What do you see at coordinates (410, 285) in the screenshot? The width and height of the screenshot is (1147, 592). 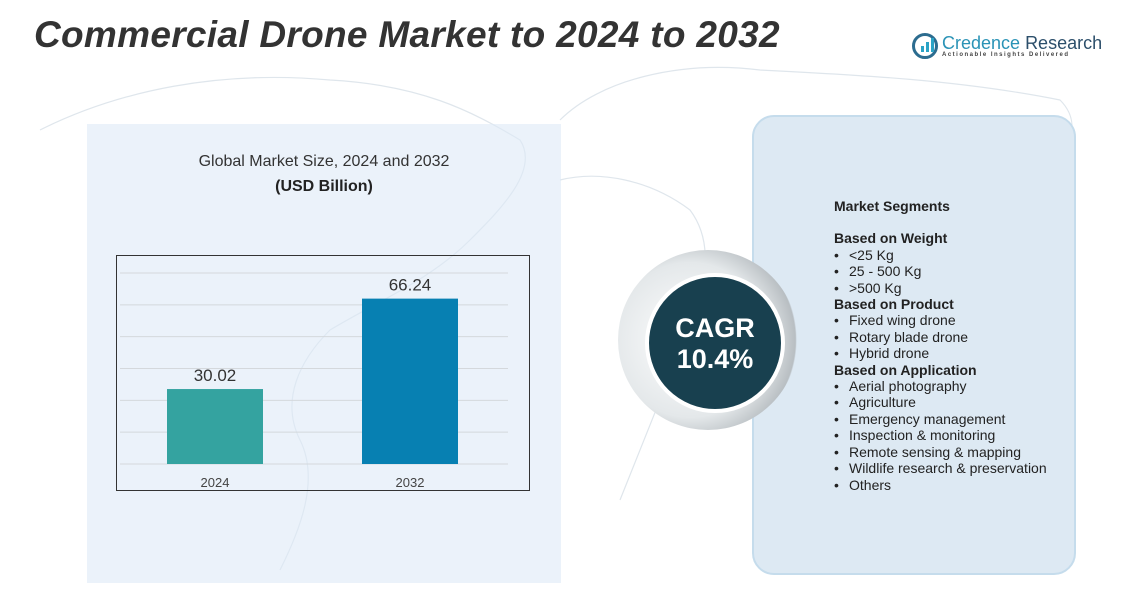 I see `data-label: 66.24` at bounding box center [410, 285].